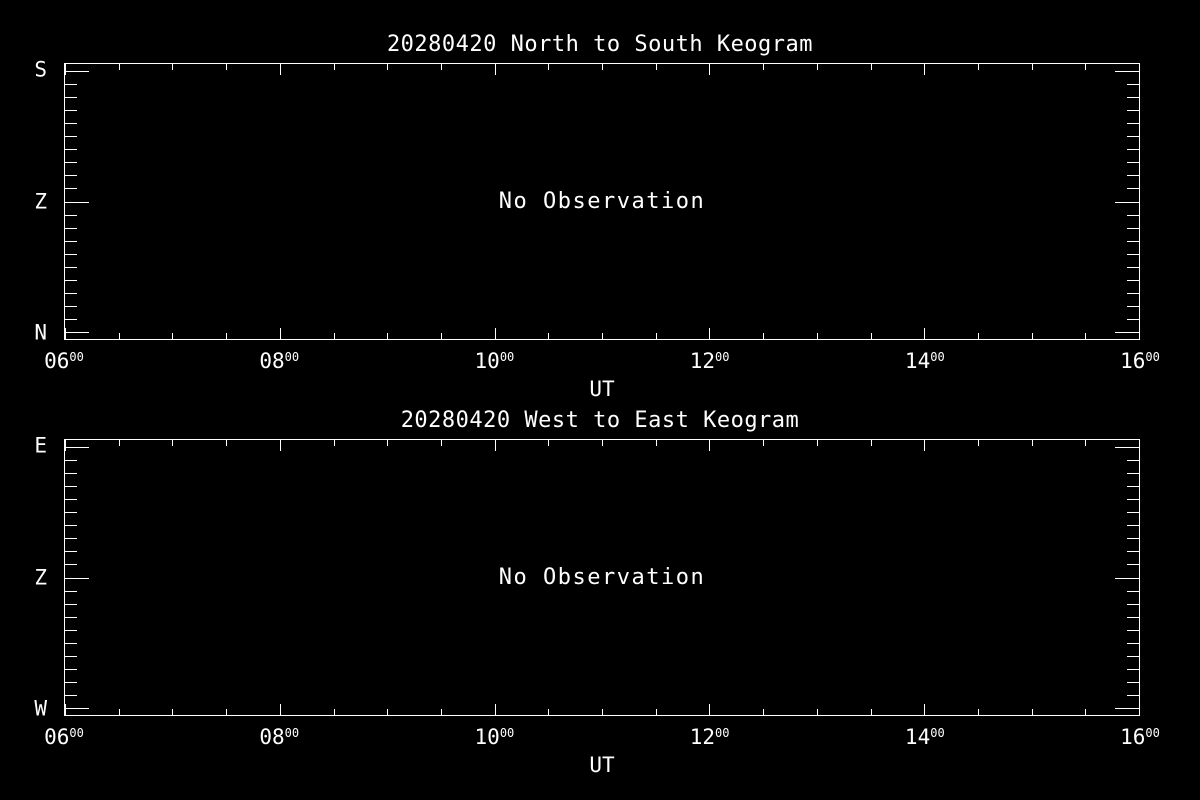 This screenshot has width=1200, height=800. I want to click on x-axis-tick-labels: 0600 0800 1000 1200 1400 1600, so click(602, 739).